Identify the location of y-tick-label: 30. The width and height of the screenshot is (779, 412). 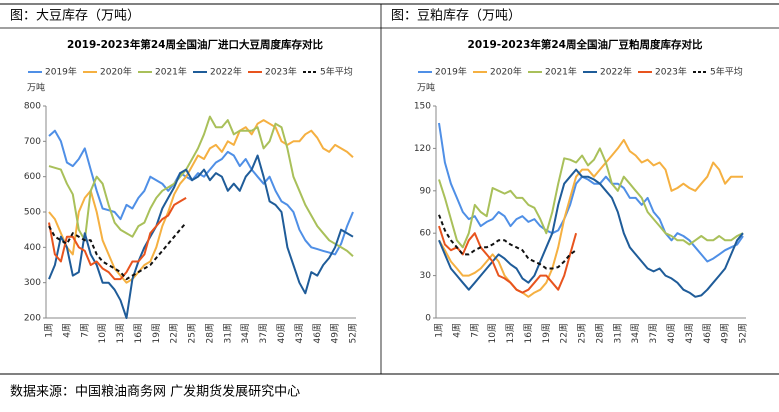
(426, 276).